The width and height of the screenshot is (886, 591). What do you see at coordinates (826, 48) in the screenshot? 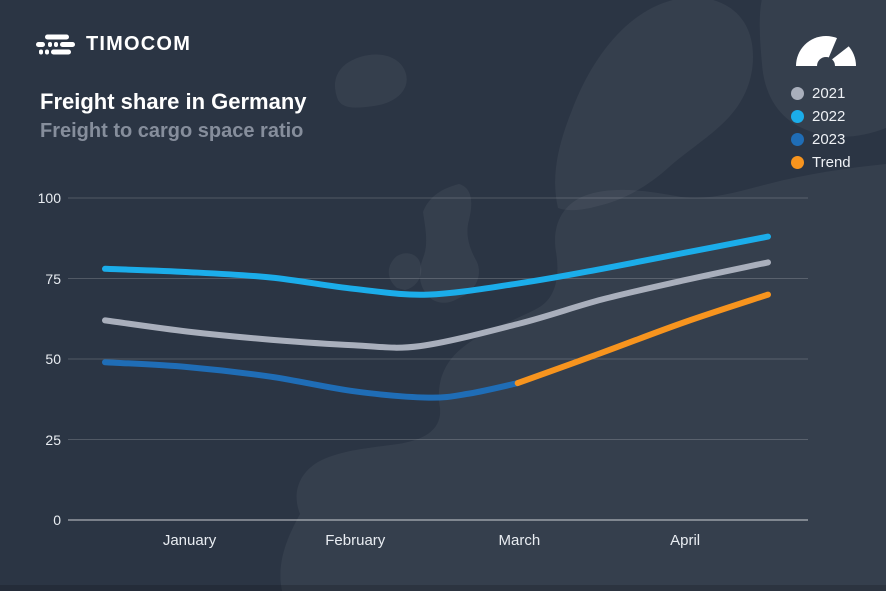
I see `speedometer-gauge-icon` at bounding box center [826, 48].